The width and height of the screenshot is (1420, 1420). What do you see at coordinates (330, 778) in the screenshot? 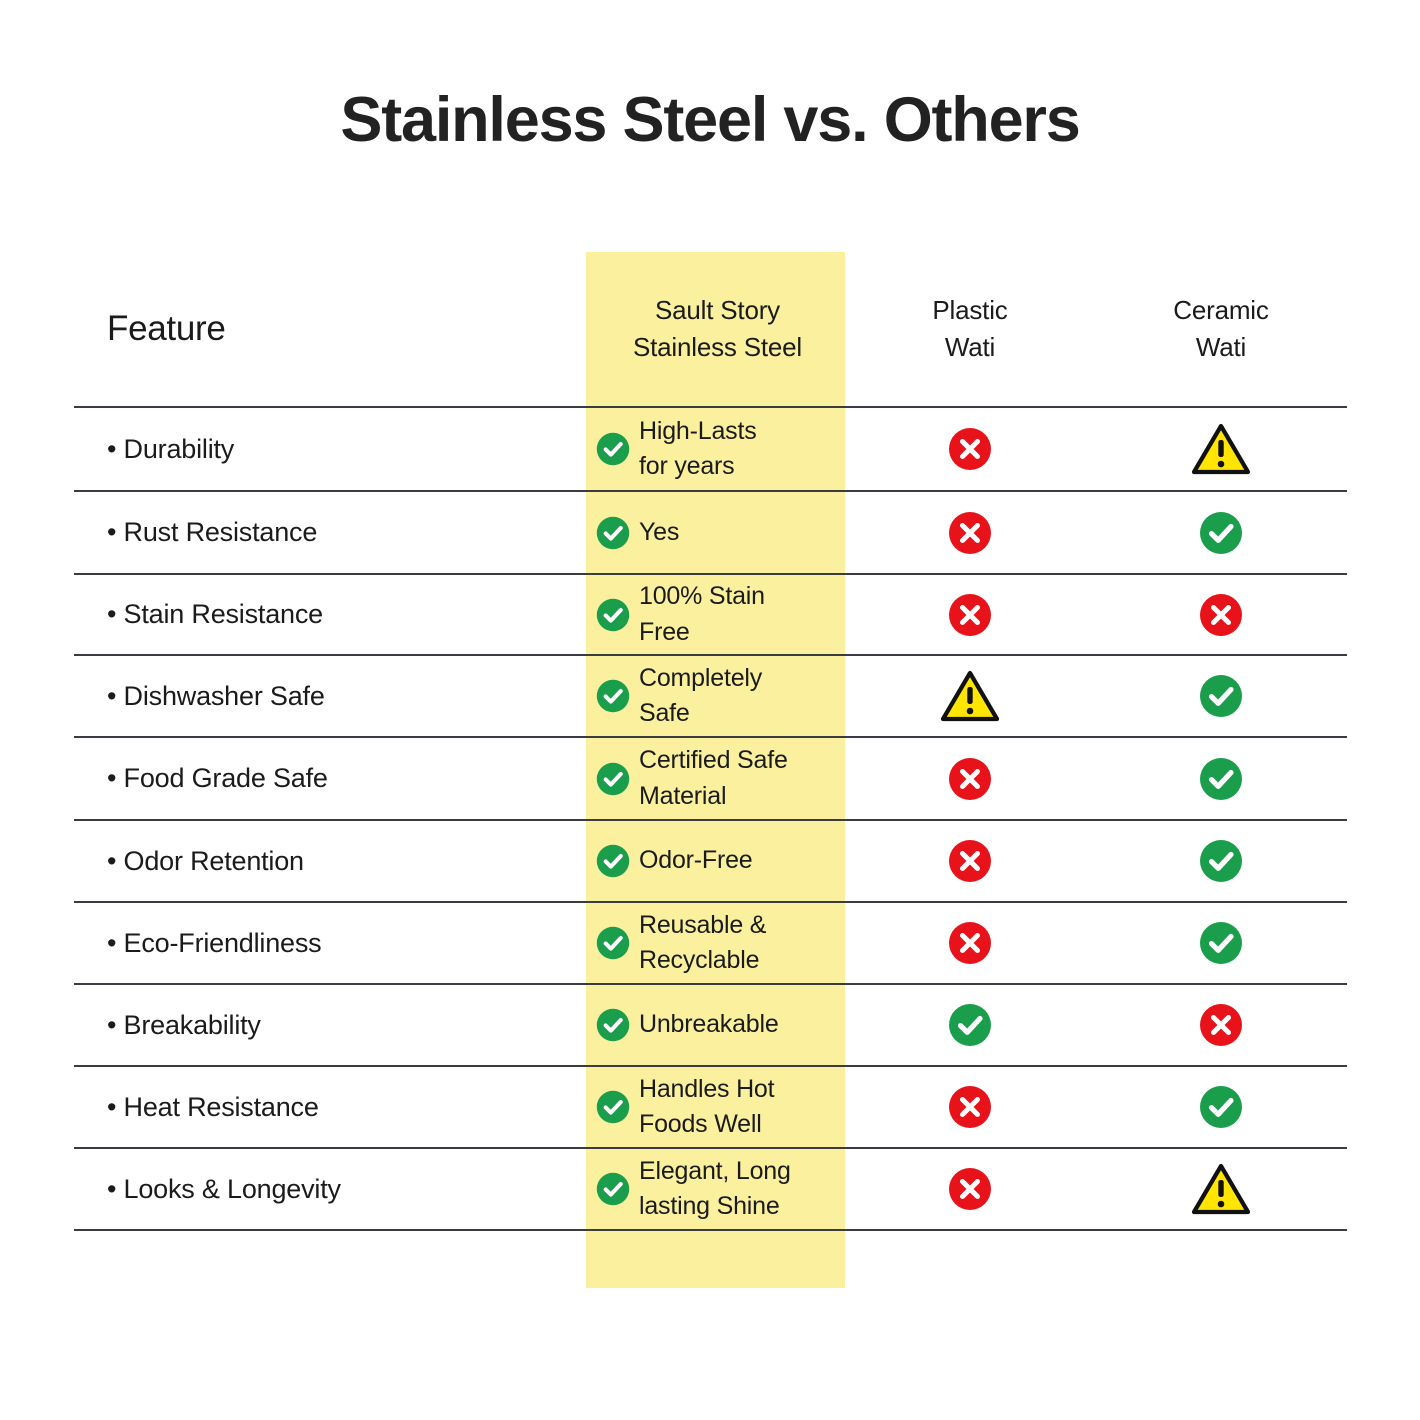
I see `feature-cell: • Food Grade Safe` at bounding box center [330, 778].